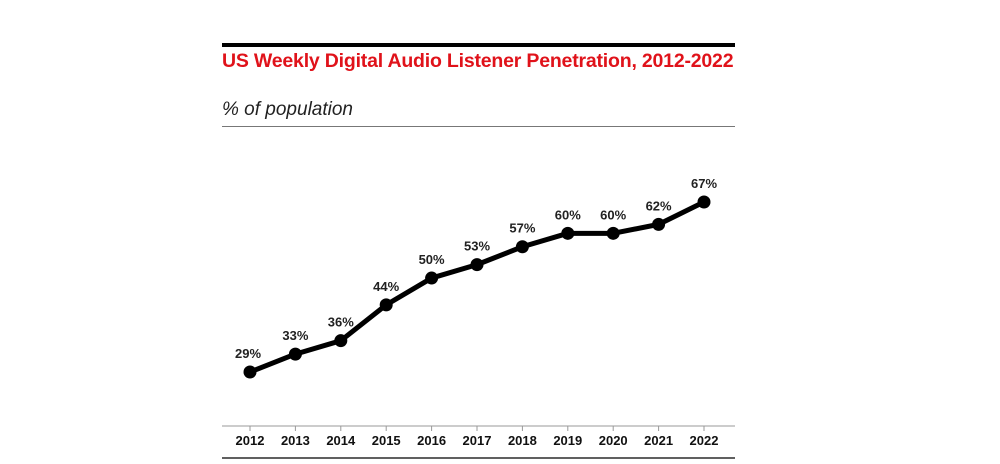 The width and height of the screenshot is (1000, 464). I want to click on data-label-2021: 62%, so click(659, 205).